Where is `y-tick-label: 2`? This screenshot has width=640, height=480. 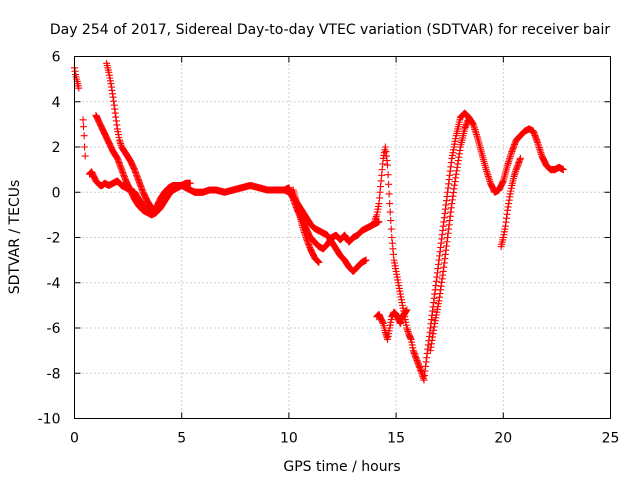 y-tick-label: 2 is located at coordinates (56, 148).